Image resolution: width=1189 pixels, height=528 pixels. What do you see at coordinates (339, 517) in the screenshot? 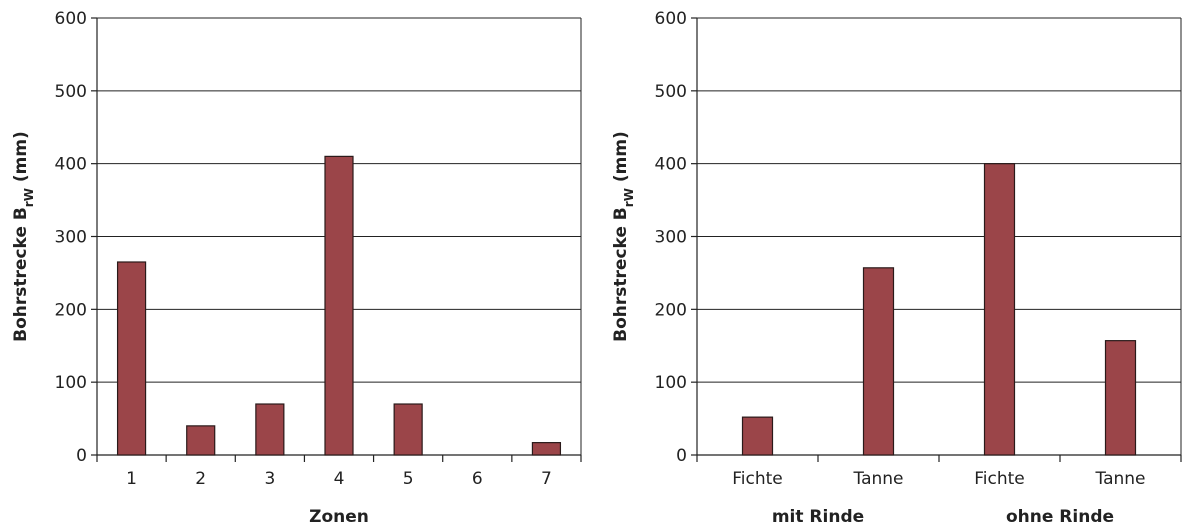
I see `x-axis-title: Zonen` at bounding box center [339, 517].